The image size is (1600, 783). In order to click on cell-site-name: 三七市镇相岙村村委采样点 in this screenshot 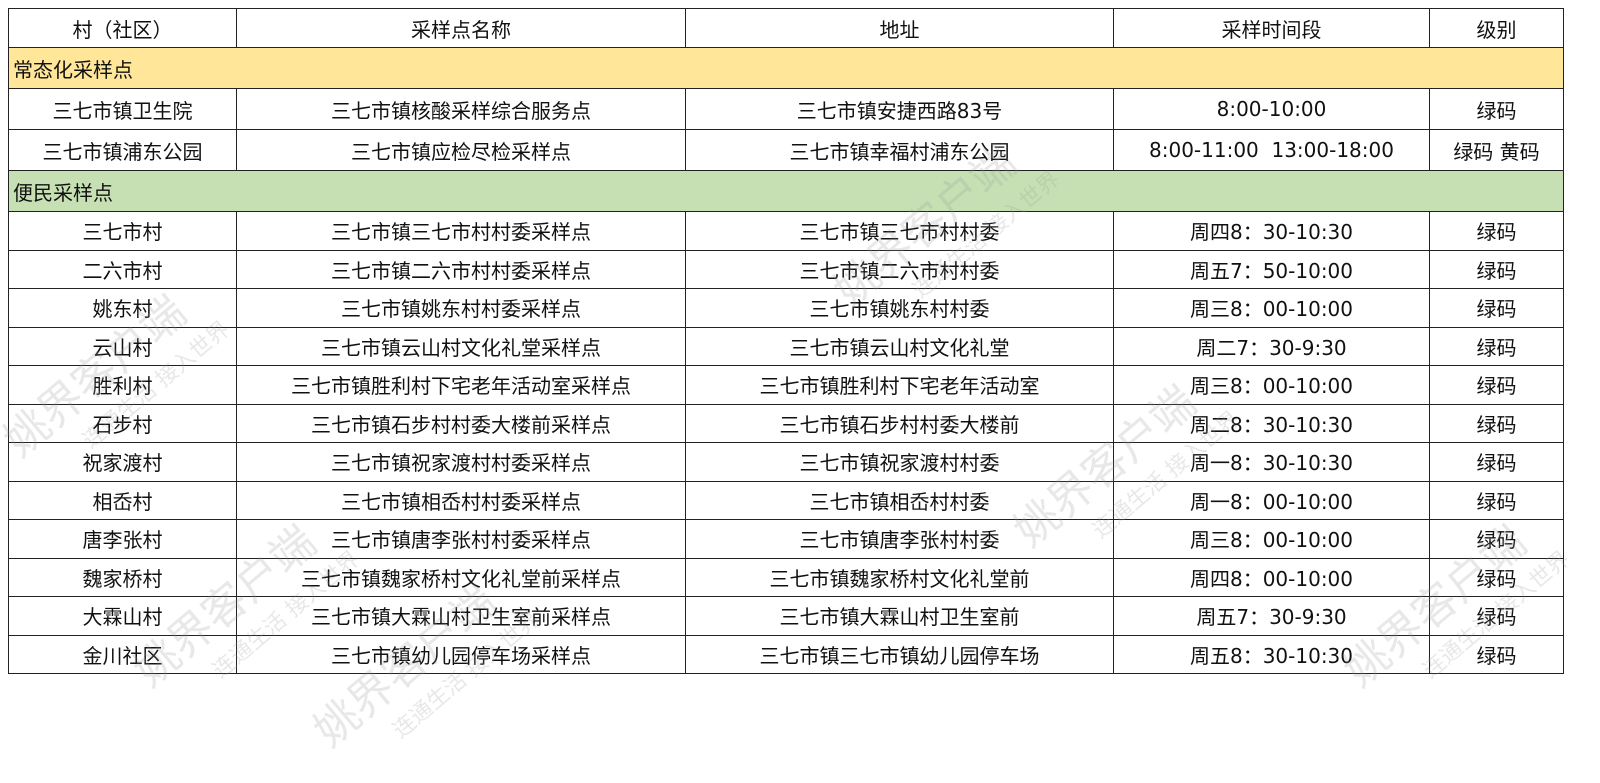, I will do `click(461, 500)`.